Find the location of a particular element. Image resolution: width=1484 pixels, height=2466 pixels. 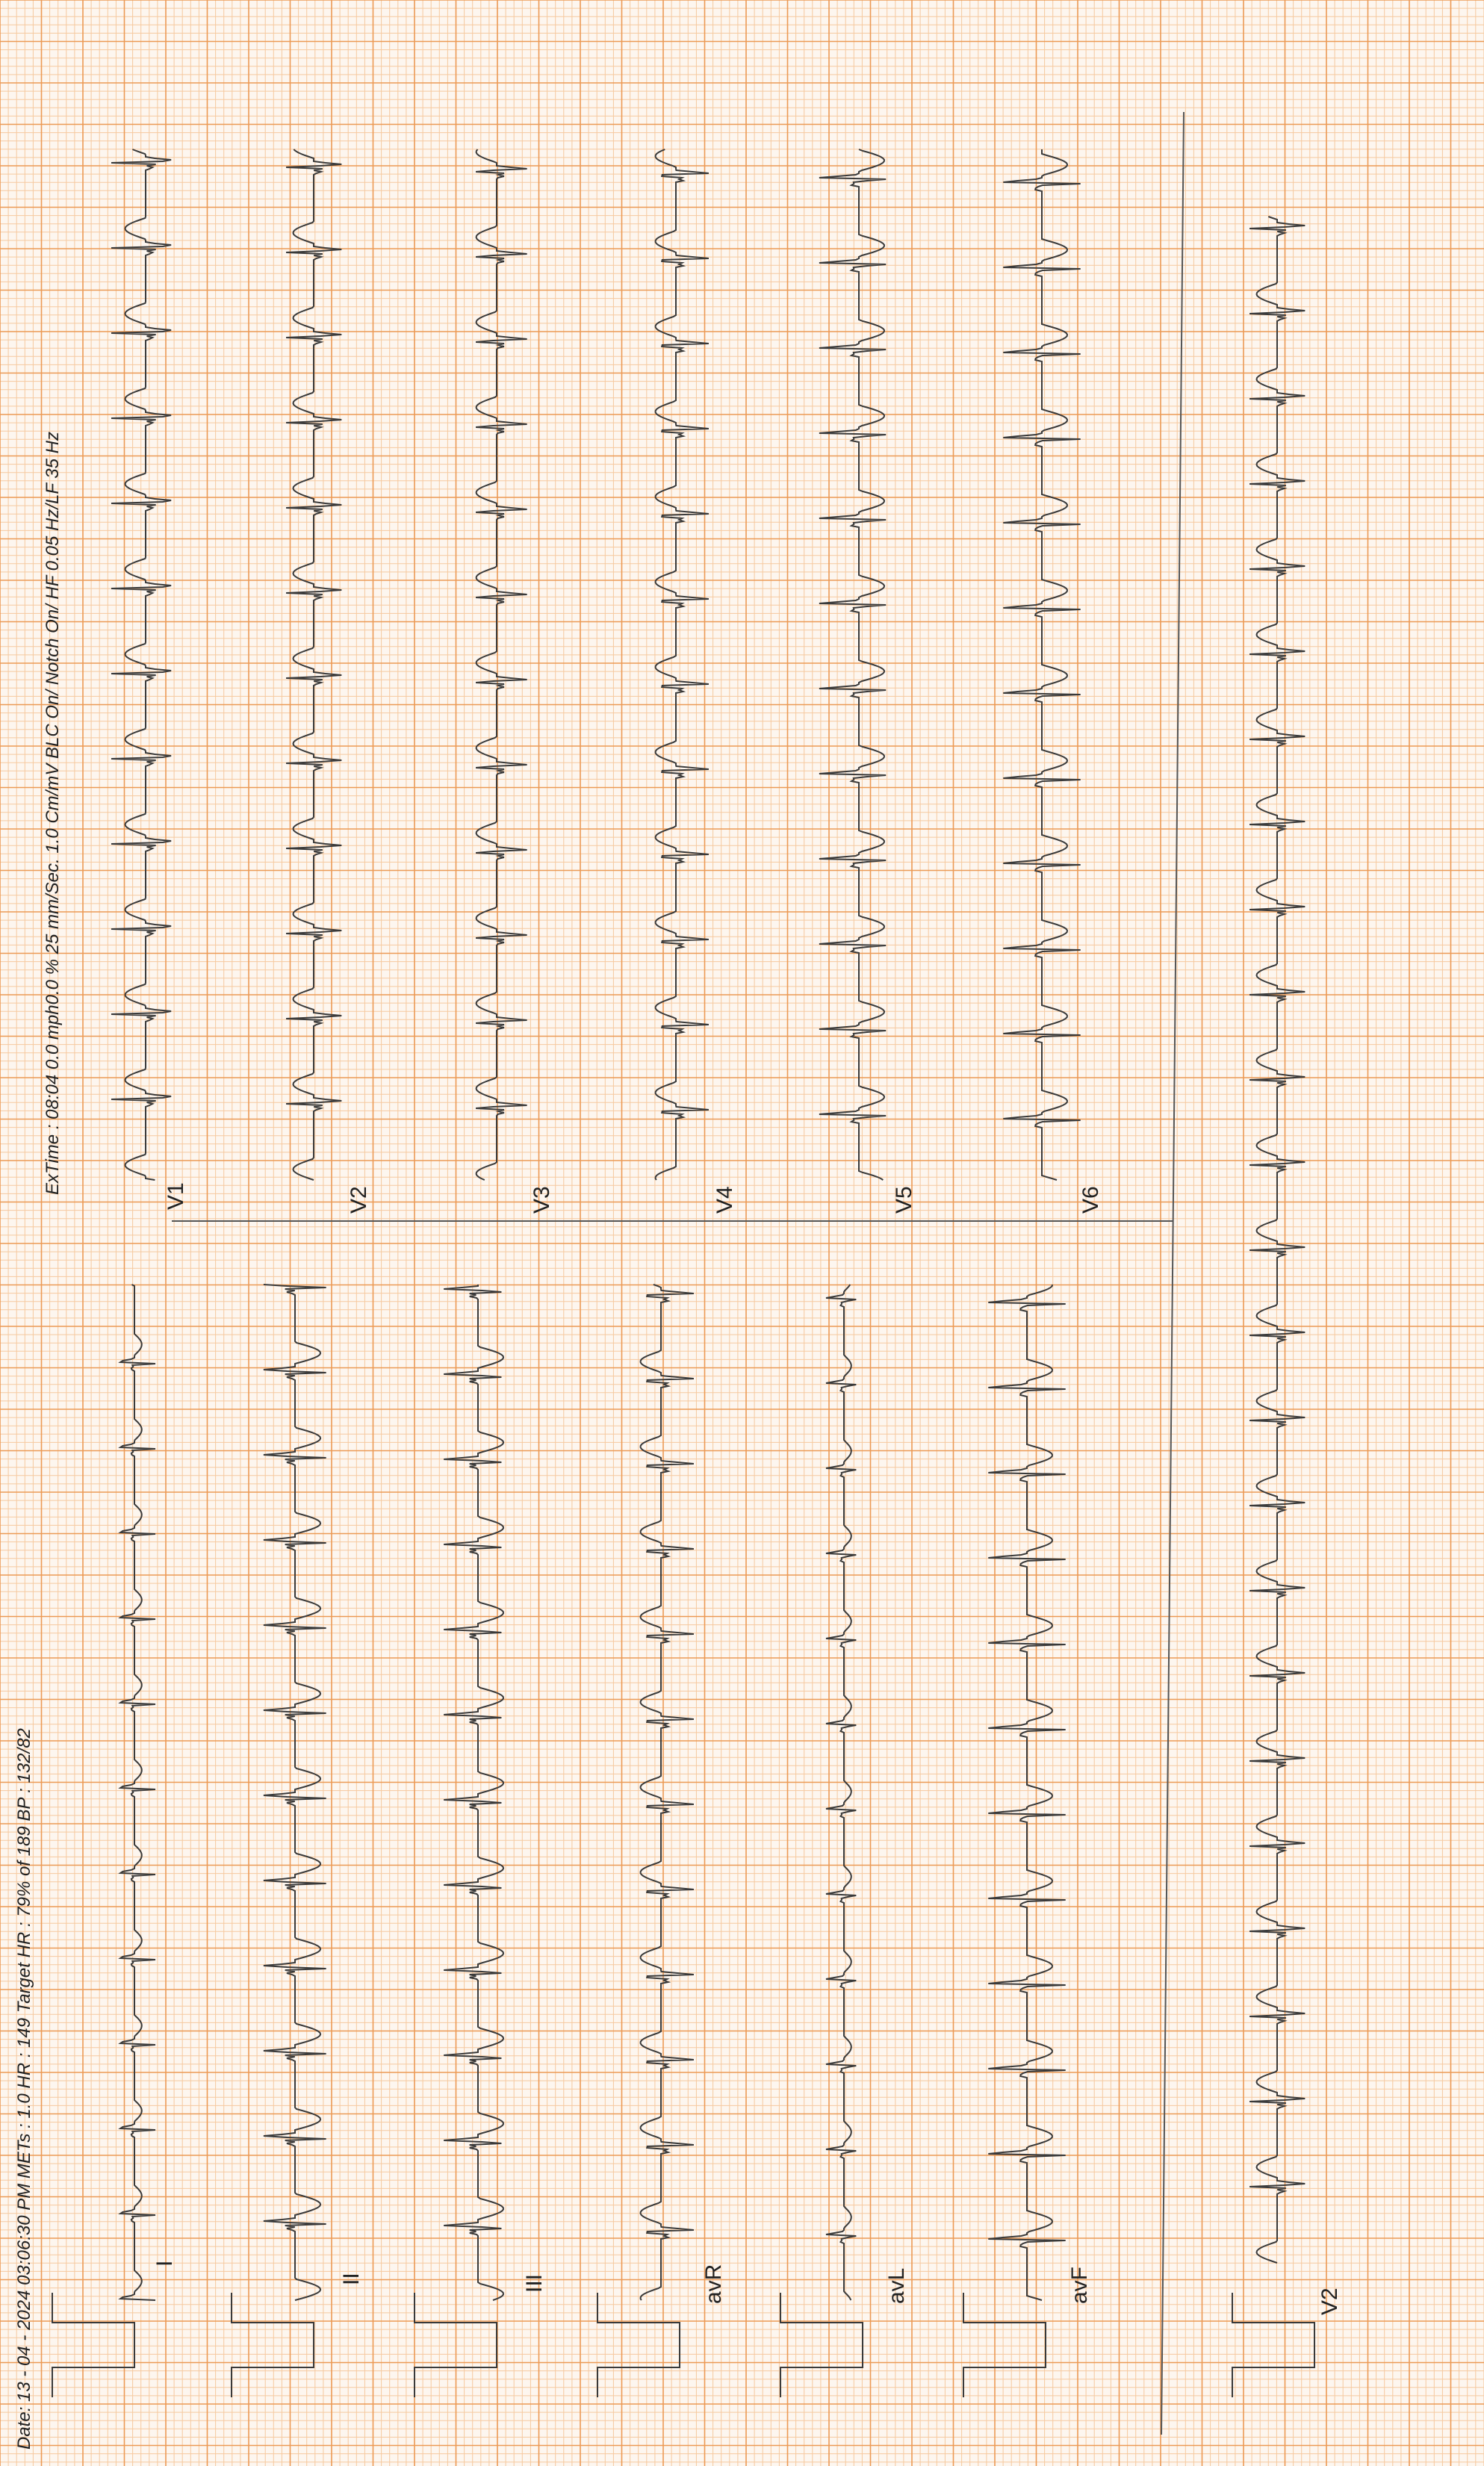

lead-label-V2: V2 is located at coordinates (359, 1200).